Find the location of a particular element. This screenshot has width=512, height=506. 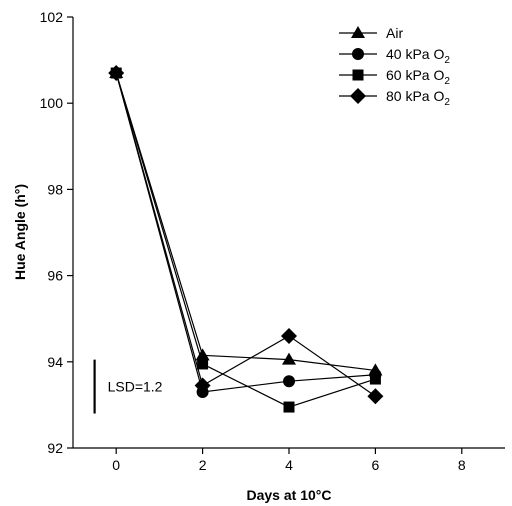

y-tick-label-102: 102 is located at coordinates (52, 17).